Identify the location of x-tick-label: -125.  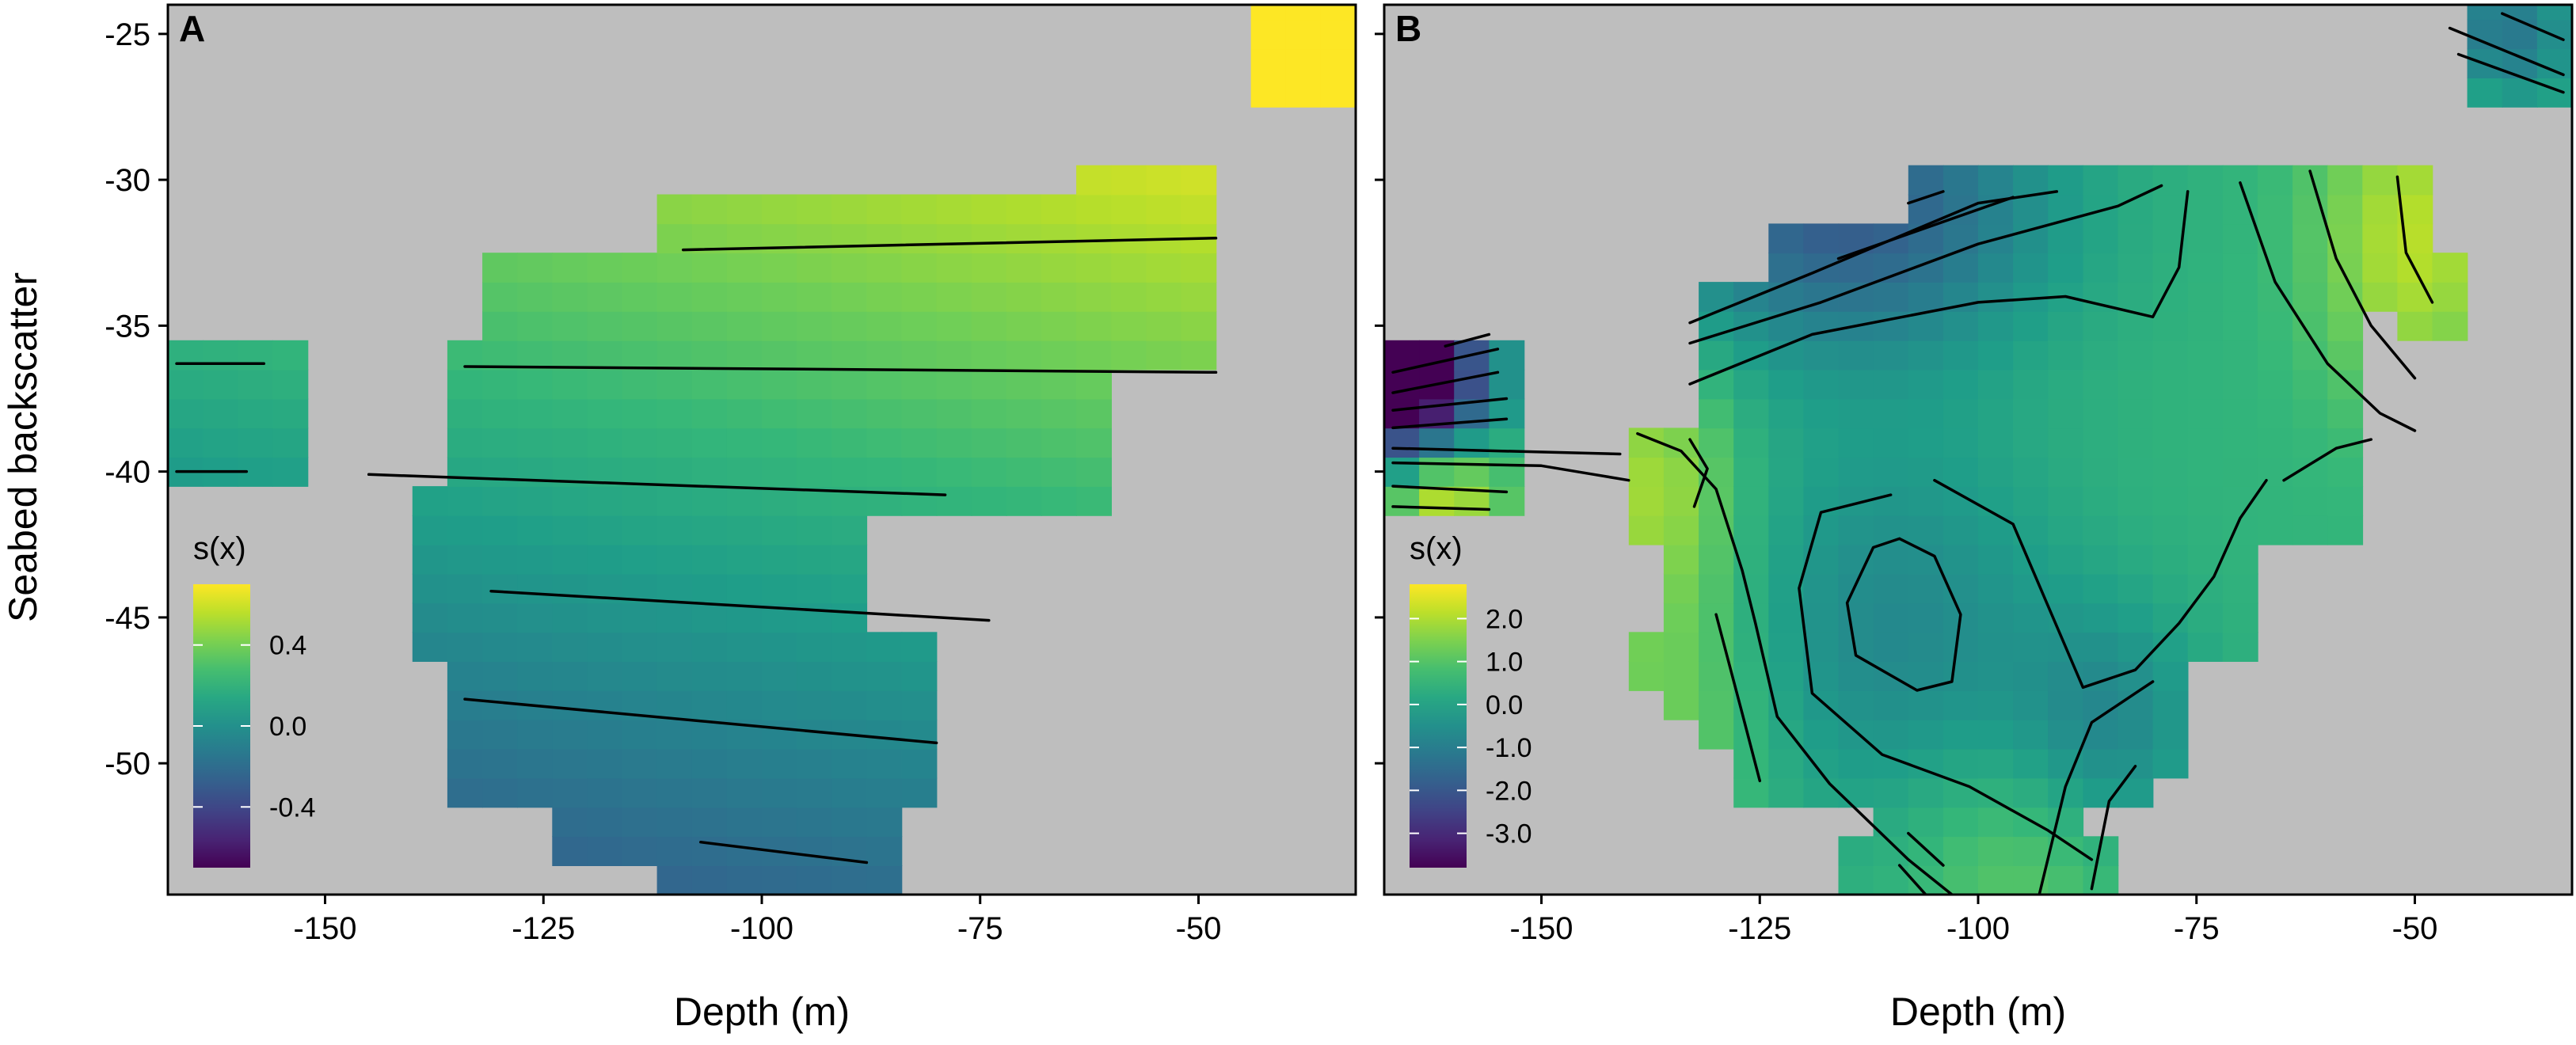
(543, 928).